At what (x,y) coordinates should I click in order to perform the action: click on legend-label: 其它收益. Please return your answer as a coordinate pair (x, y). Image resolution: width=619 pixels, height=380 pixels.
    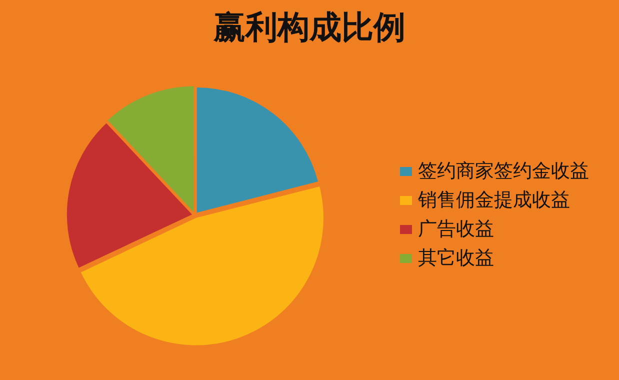
    Looking at the image, I should click on (456, 258).